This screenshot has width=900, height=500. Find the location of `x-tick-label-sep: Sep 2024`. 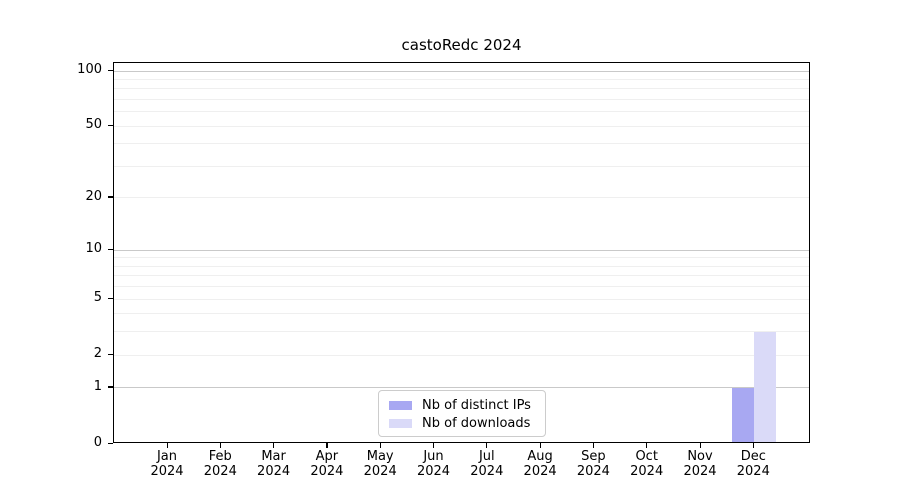

x-tick-label-sep: Sep 2024 is located at coordinates (593, 464).